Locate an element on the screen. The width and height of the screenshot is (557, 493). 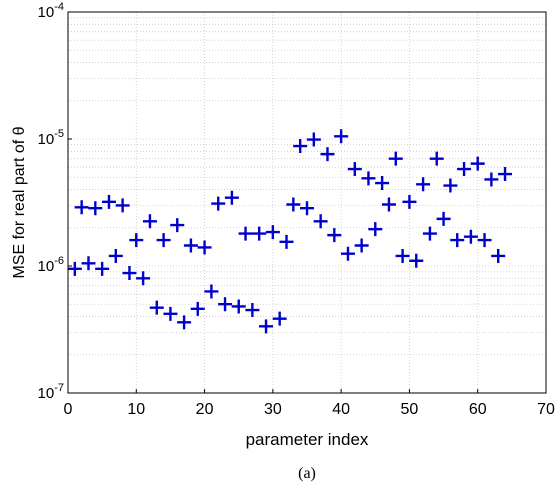
y-tick-label: 10⁻⁶ is located at coordinates (51, 265).